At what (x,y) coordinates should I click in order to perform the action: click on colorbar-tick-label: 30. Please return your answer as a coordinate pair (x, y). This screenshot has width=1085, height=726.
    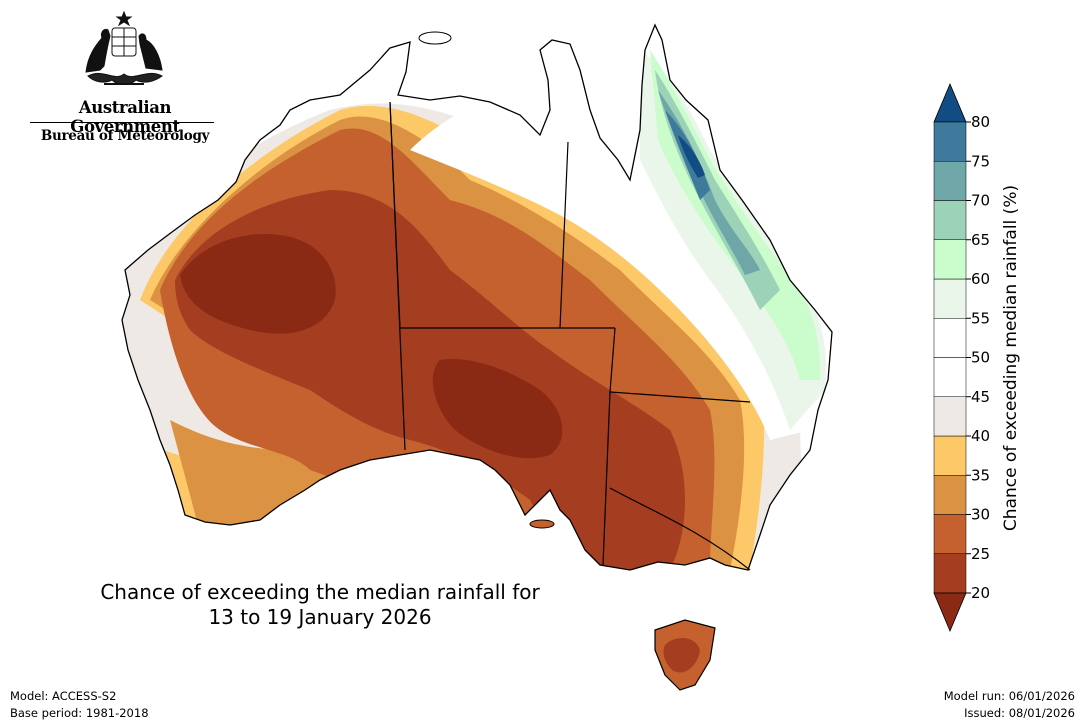
    Looking at the image, I should click on (980, 515).